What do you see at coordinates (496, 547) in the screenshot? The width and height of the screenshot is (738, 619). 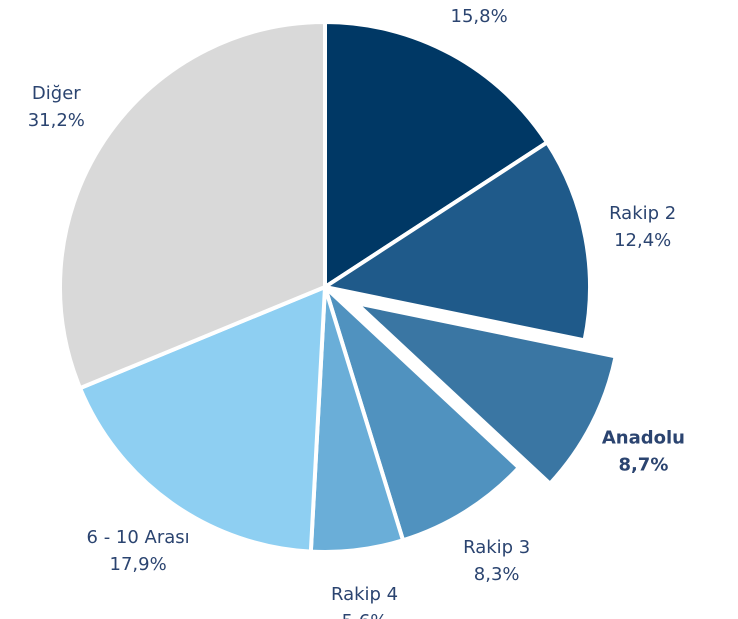 I see `slice-name: Rakip 3` at bounding box center [496, 547].